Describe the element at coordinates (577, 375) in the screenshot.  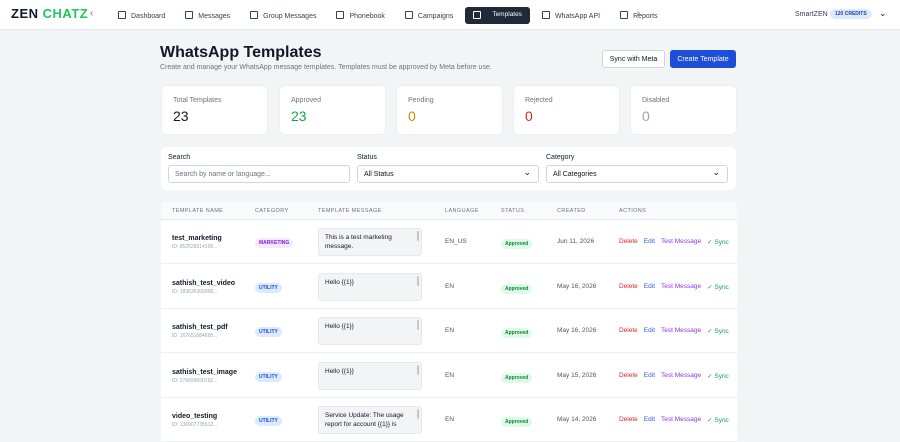
I see `created-date: May 15, 2026` at that location.